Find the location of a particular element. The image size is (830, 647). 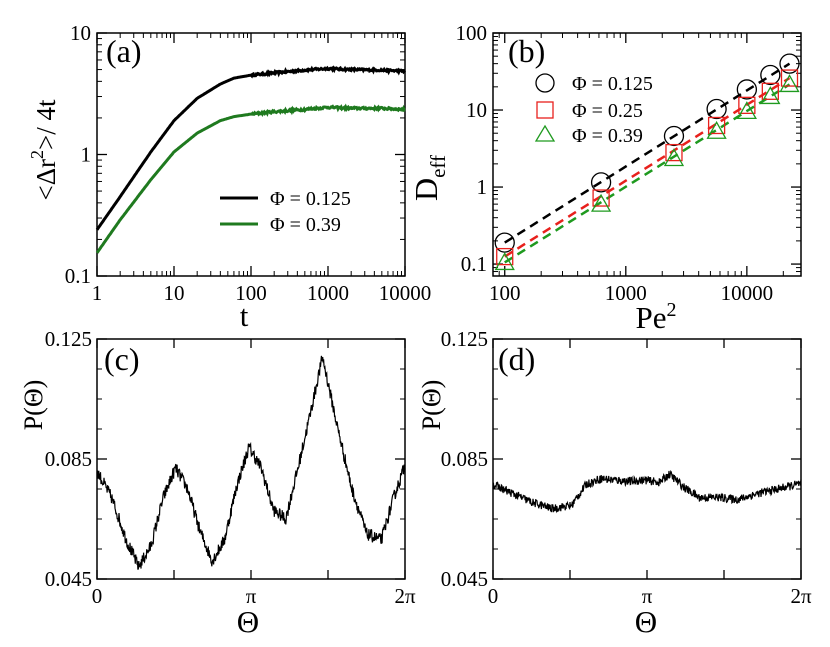

legend-b-label-2: Φ = 0.39 is located at coordinates (607, 136).